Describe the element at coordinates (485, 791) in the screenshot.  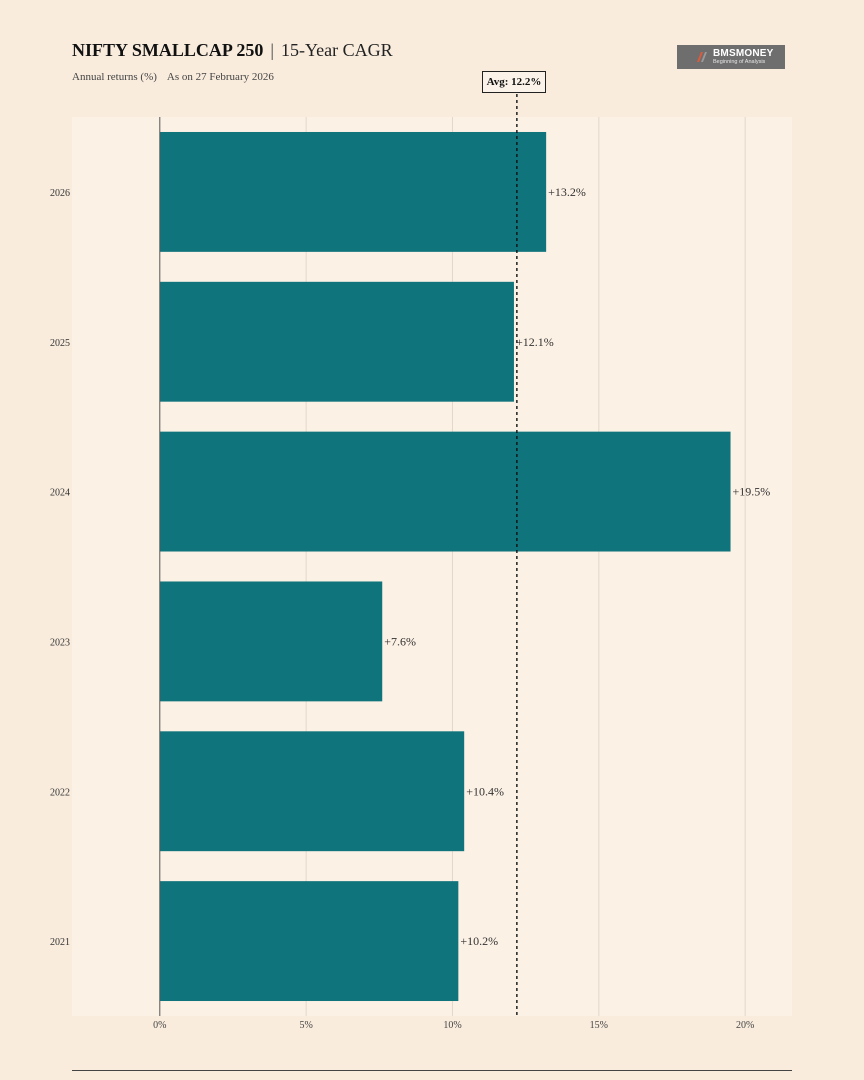
I see `bar-value-label: +10.4%` at that location.